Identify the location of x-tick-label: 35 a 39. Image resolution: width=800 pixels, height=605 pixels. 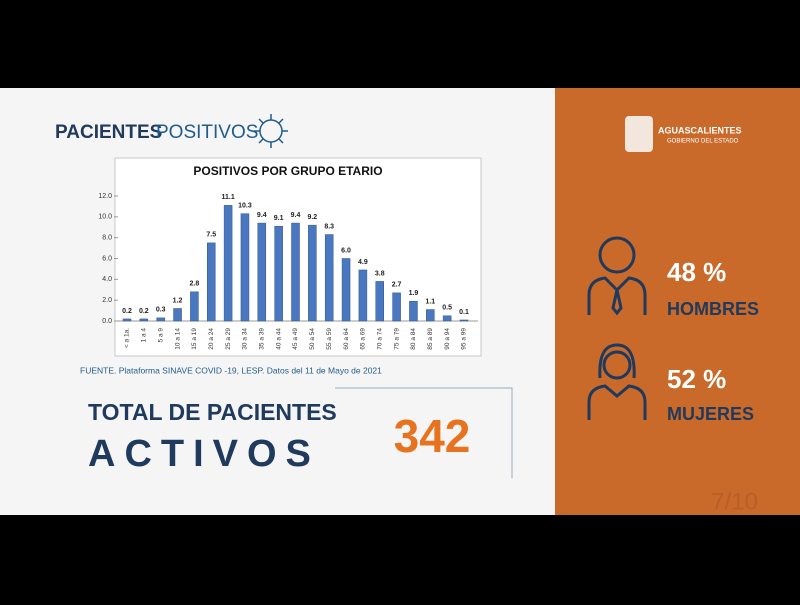
(262, 339).